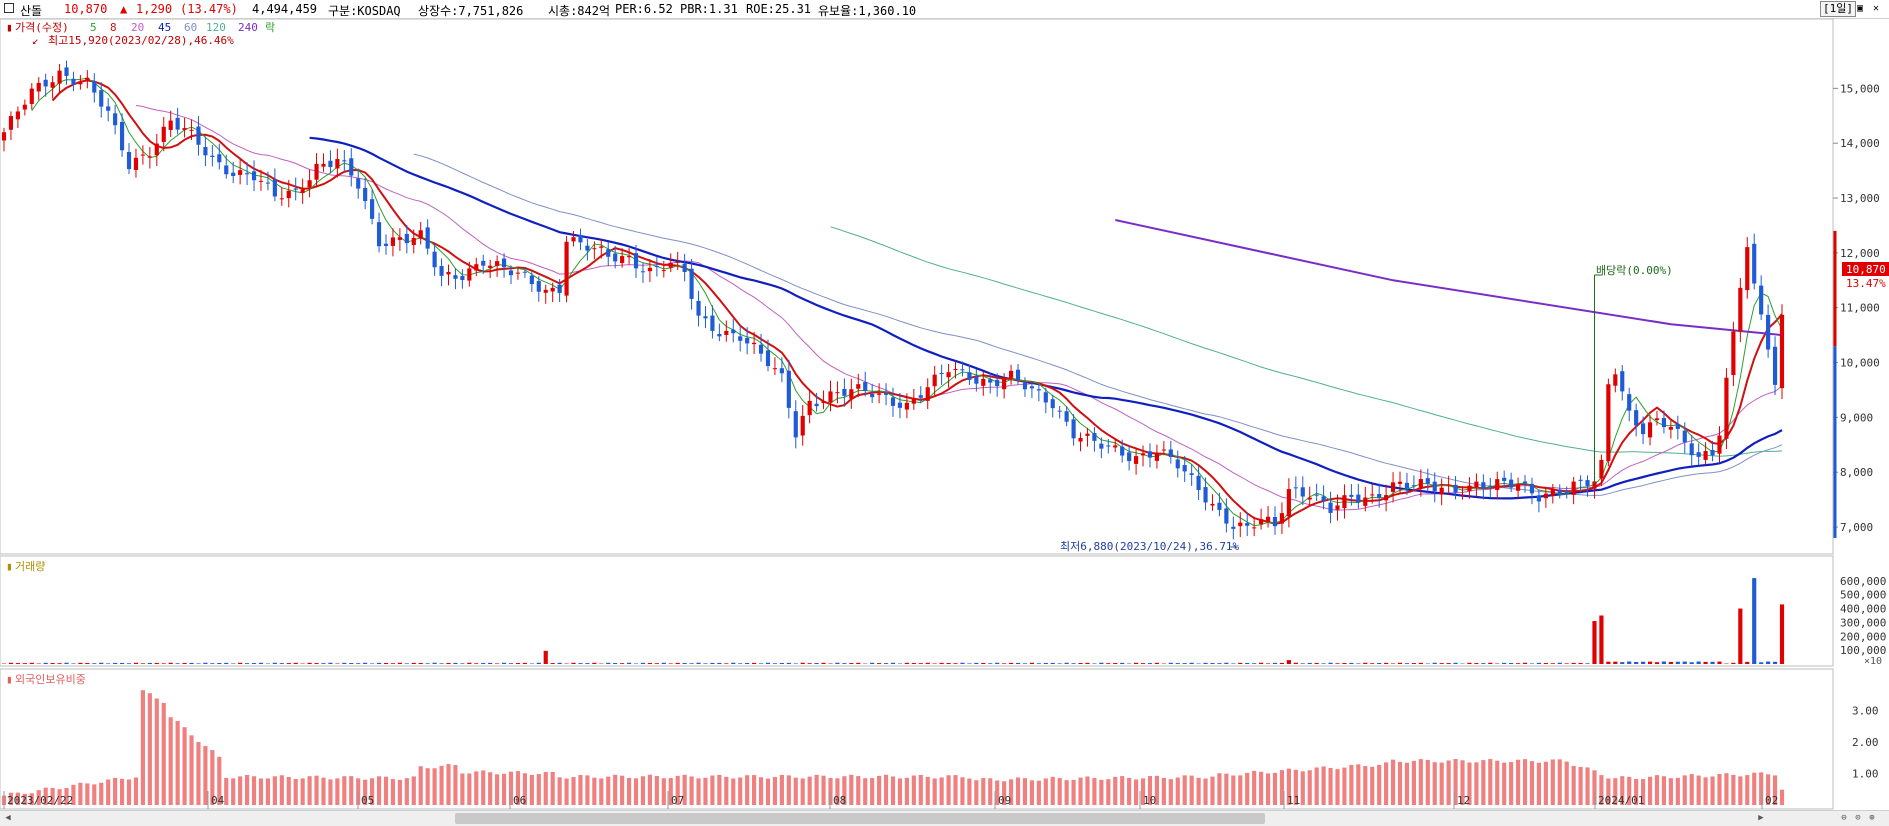 The image size is (1889, 826). What do you see at coordinates (9, 8) in the screenshot?
I see `checkbox-icon` at bounding box center [9, 8].